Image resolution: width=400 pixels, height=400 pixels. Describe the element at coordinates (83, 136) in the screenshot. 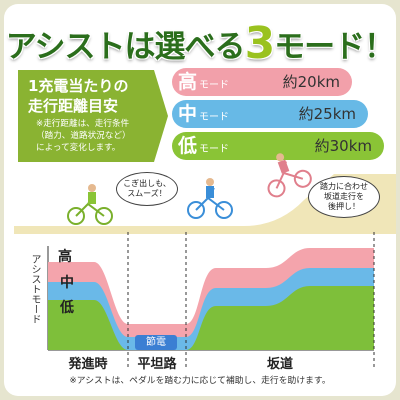

I see `distance-note-line2: （踏力、道路状況など）` at that location.